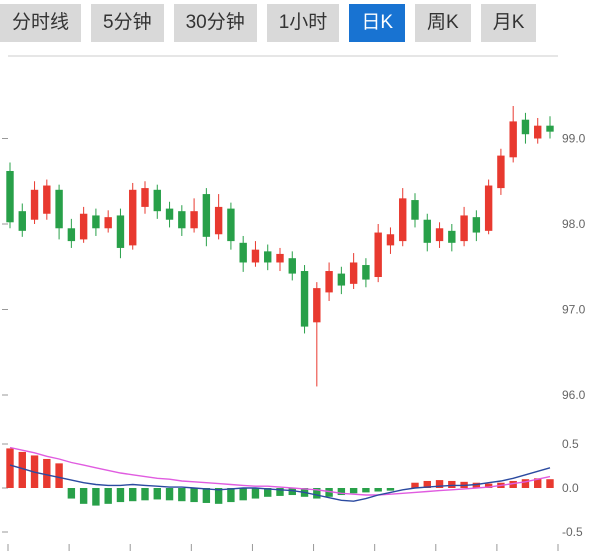 Image resolution: width=601 pixels, height=555 pixels. Describe the element at coordinates (127, 23) in the screenshot. I see `tab-5min: 5分钟` at that location.